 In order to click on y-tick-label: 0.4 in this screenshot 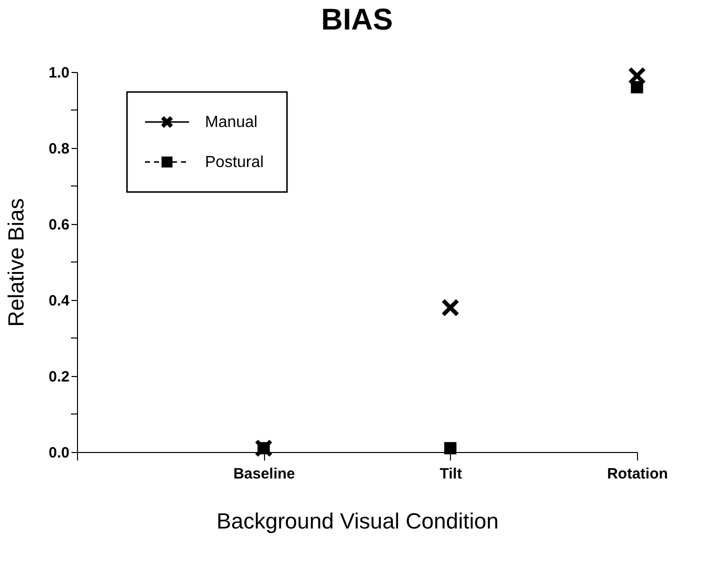, I will do `click(59, 301)`.